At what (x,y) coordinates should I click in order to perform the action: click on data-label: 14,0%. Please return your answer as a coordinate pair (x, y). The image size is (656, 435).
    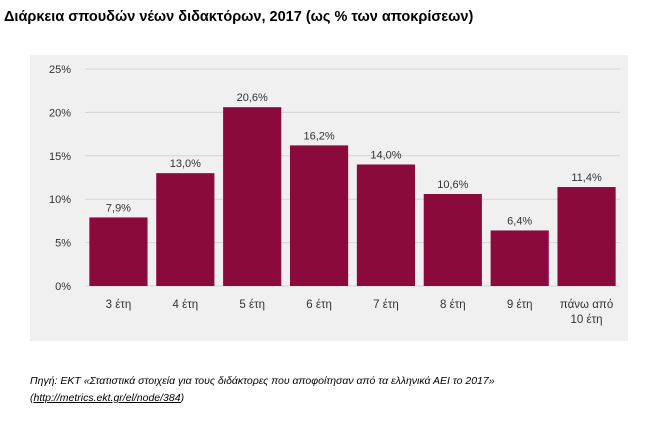
    Looking at the image, I should click on (385, 155).